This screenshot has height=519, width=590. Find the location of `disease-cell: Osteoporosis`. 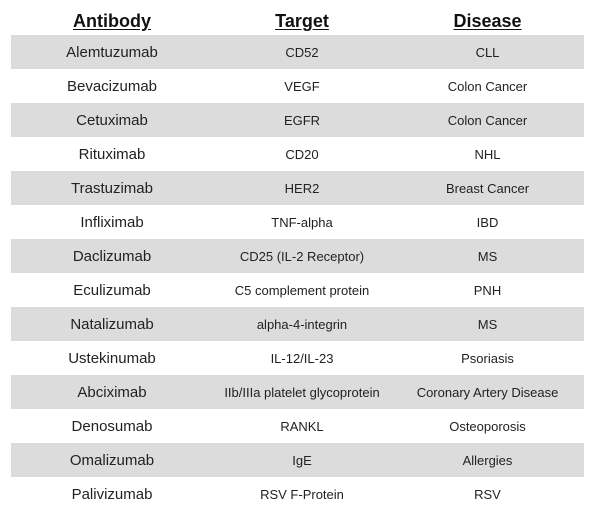

disease-cell: Osteoporosis is located at coordinates (487, 426).